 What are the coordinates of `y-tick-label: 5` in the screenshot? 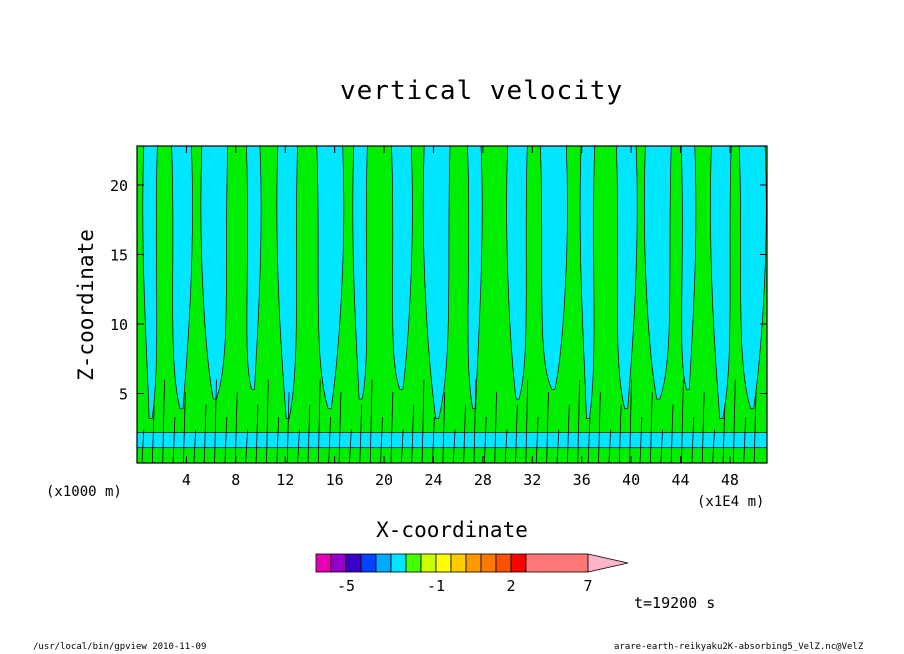 It's located at (123, 394).